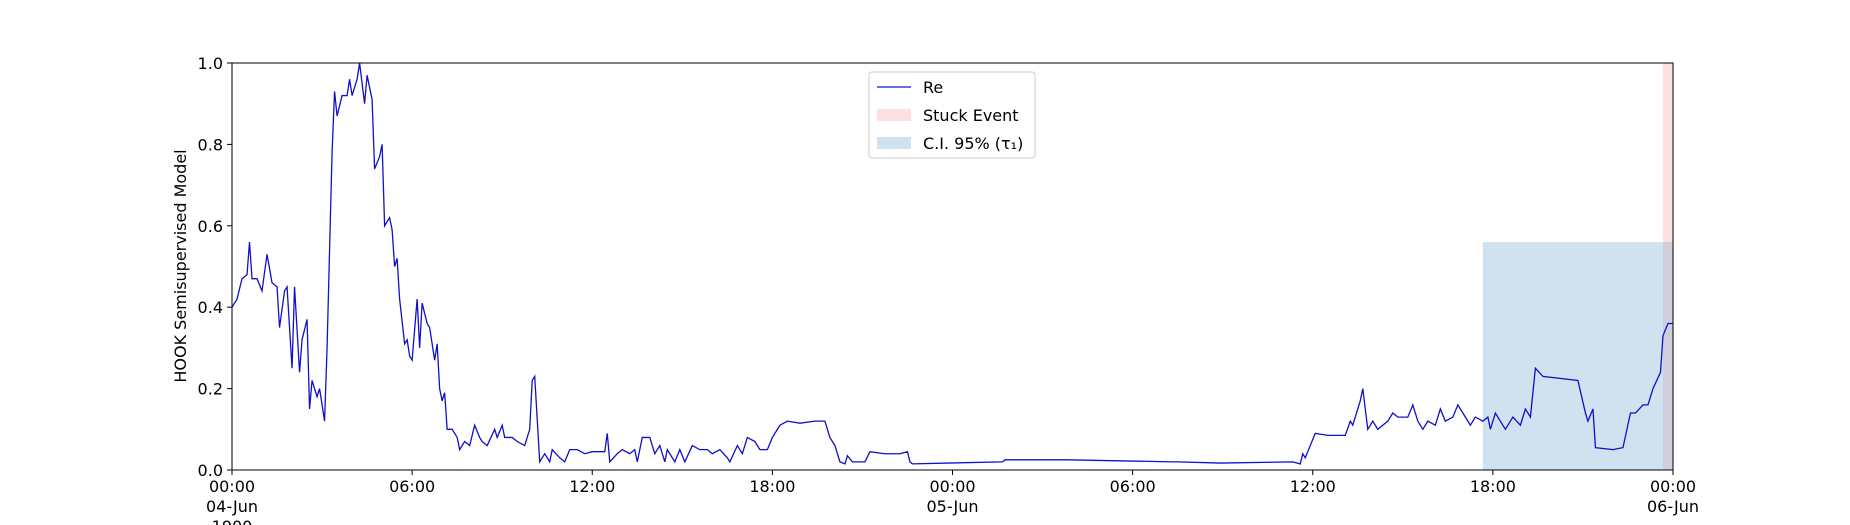 This screenshot has width=1850, height=525. Describe the element at coordinates (210, 144) in the screenshot. I see `y-tick-label: 0.8` at that location.